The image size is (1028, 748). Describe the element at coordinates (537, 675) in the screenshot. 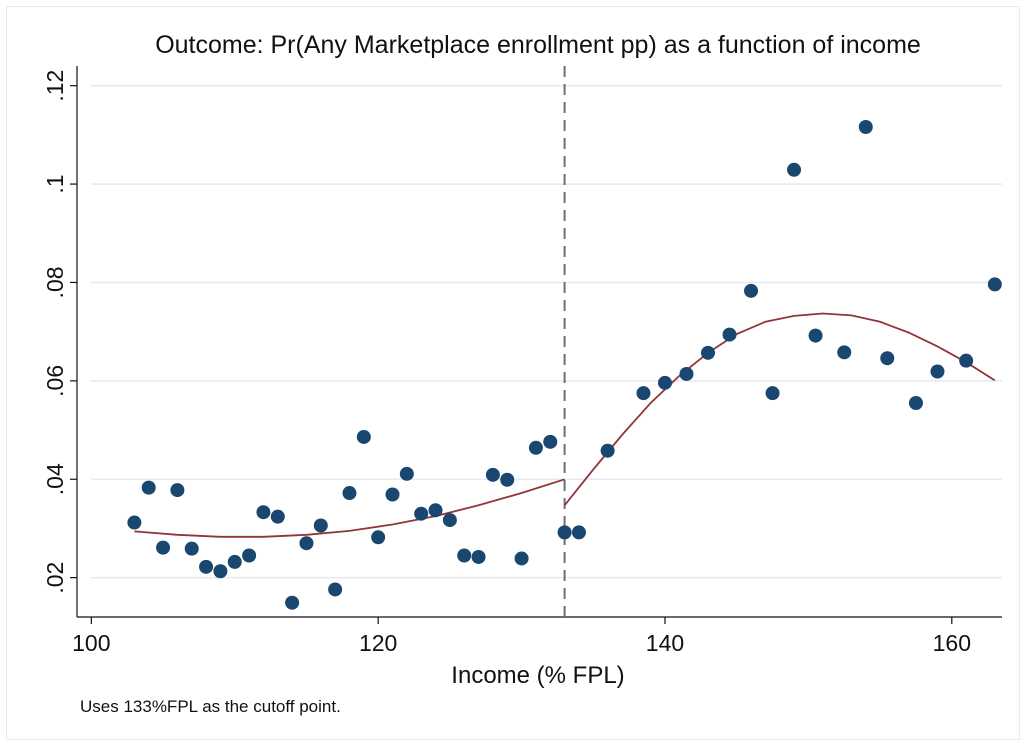

I see `x-axis-label: Income (% FPL)` at that location.